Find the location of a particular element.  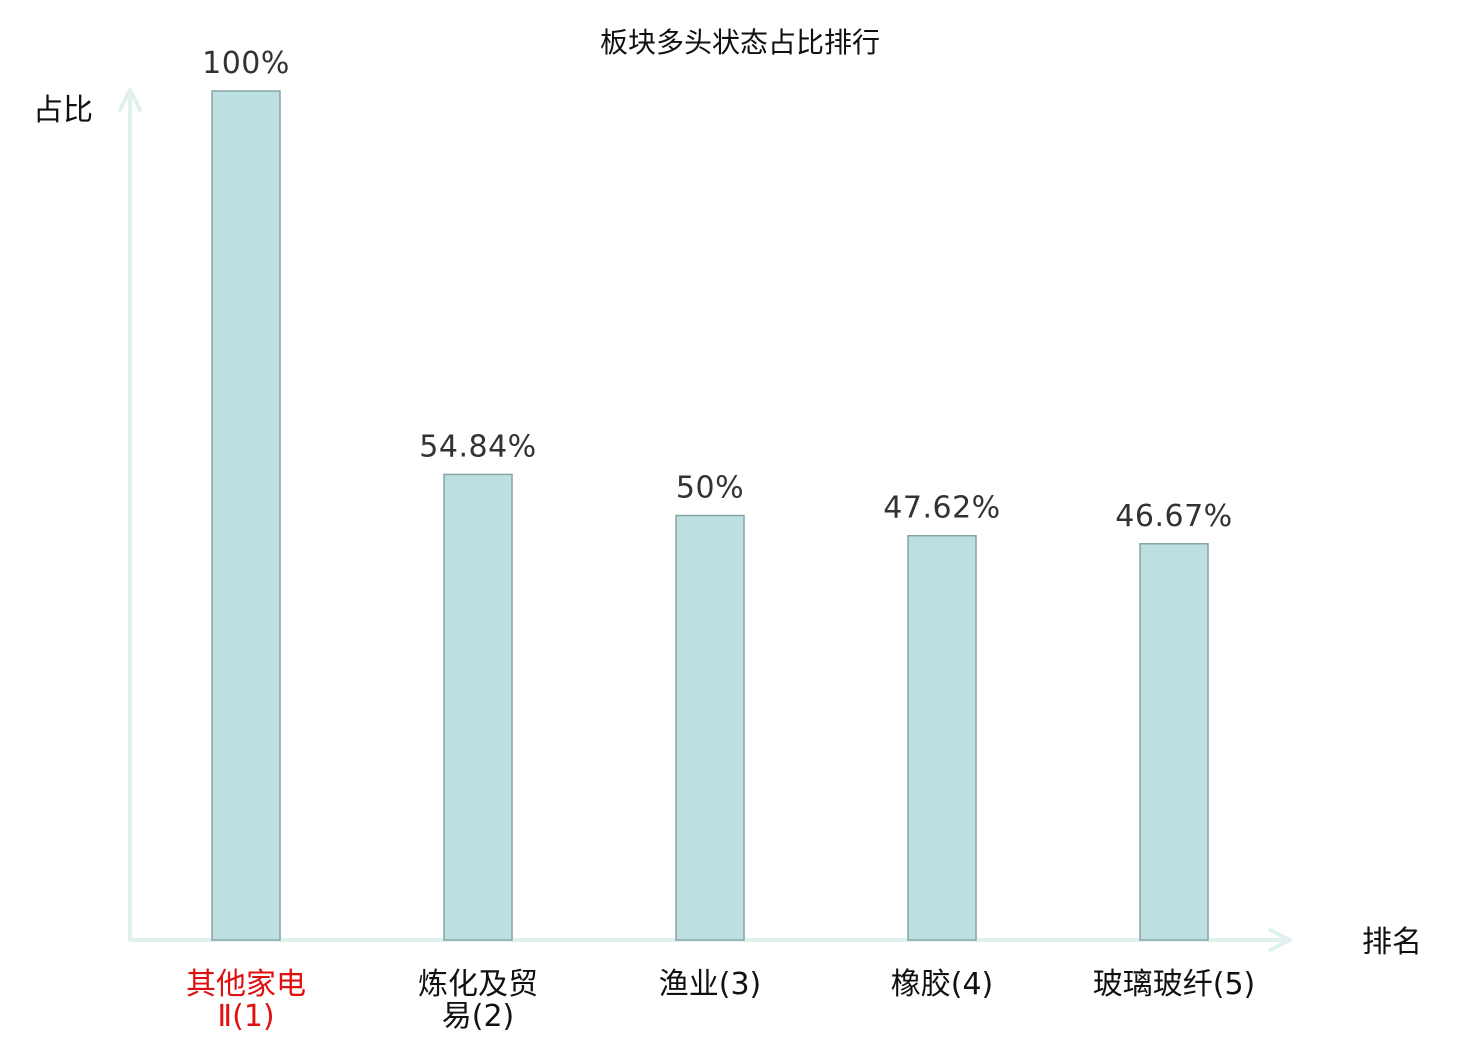

chart-title: 板块多头状态占比排行 is located at coordinates (740, 42).